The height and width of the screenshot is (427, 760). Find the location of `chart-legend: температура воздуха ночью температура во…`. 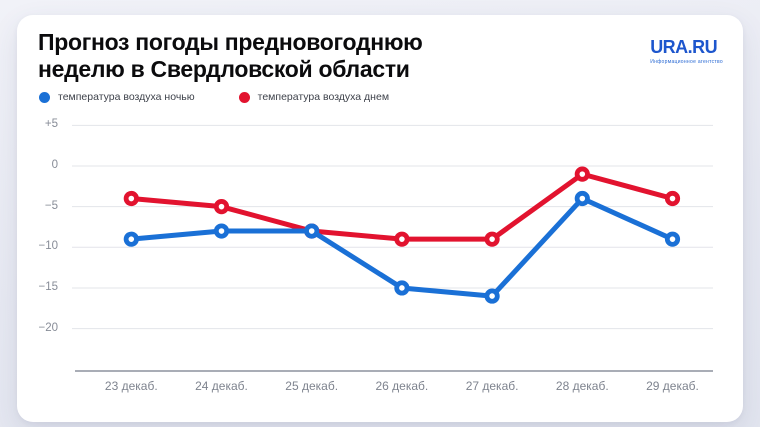

chart-legend: температура воздуха ночью температура во… is located at coordinates (214, 97).